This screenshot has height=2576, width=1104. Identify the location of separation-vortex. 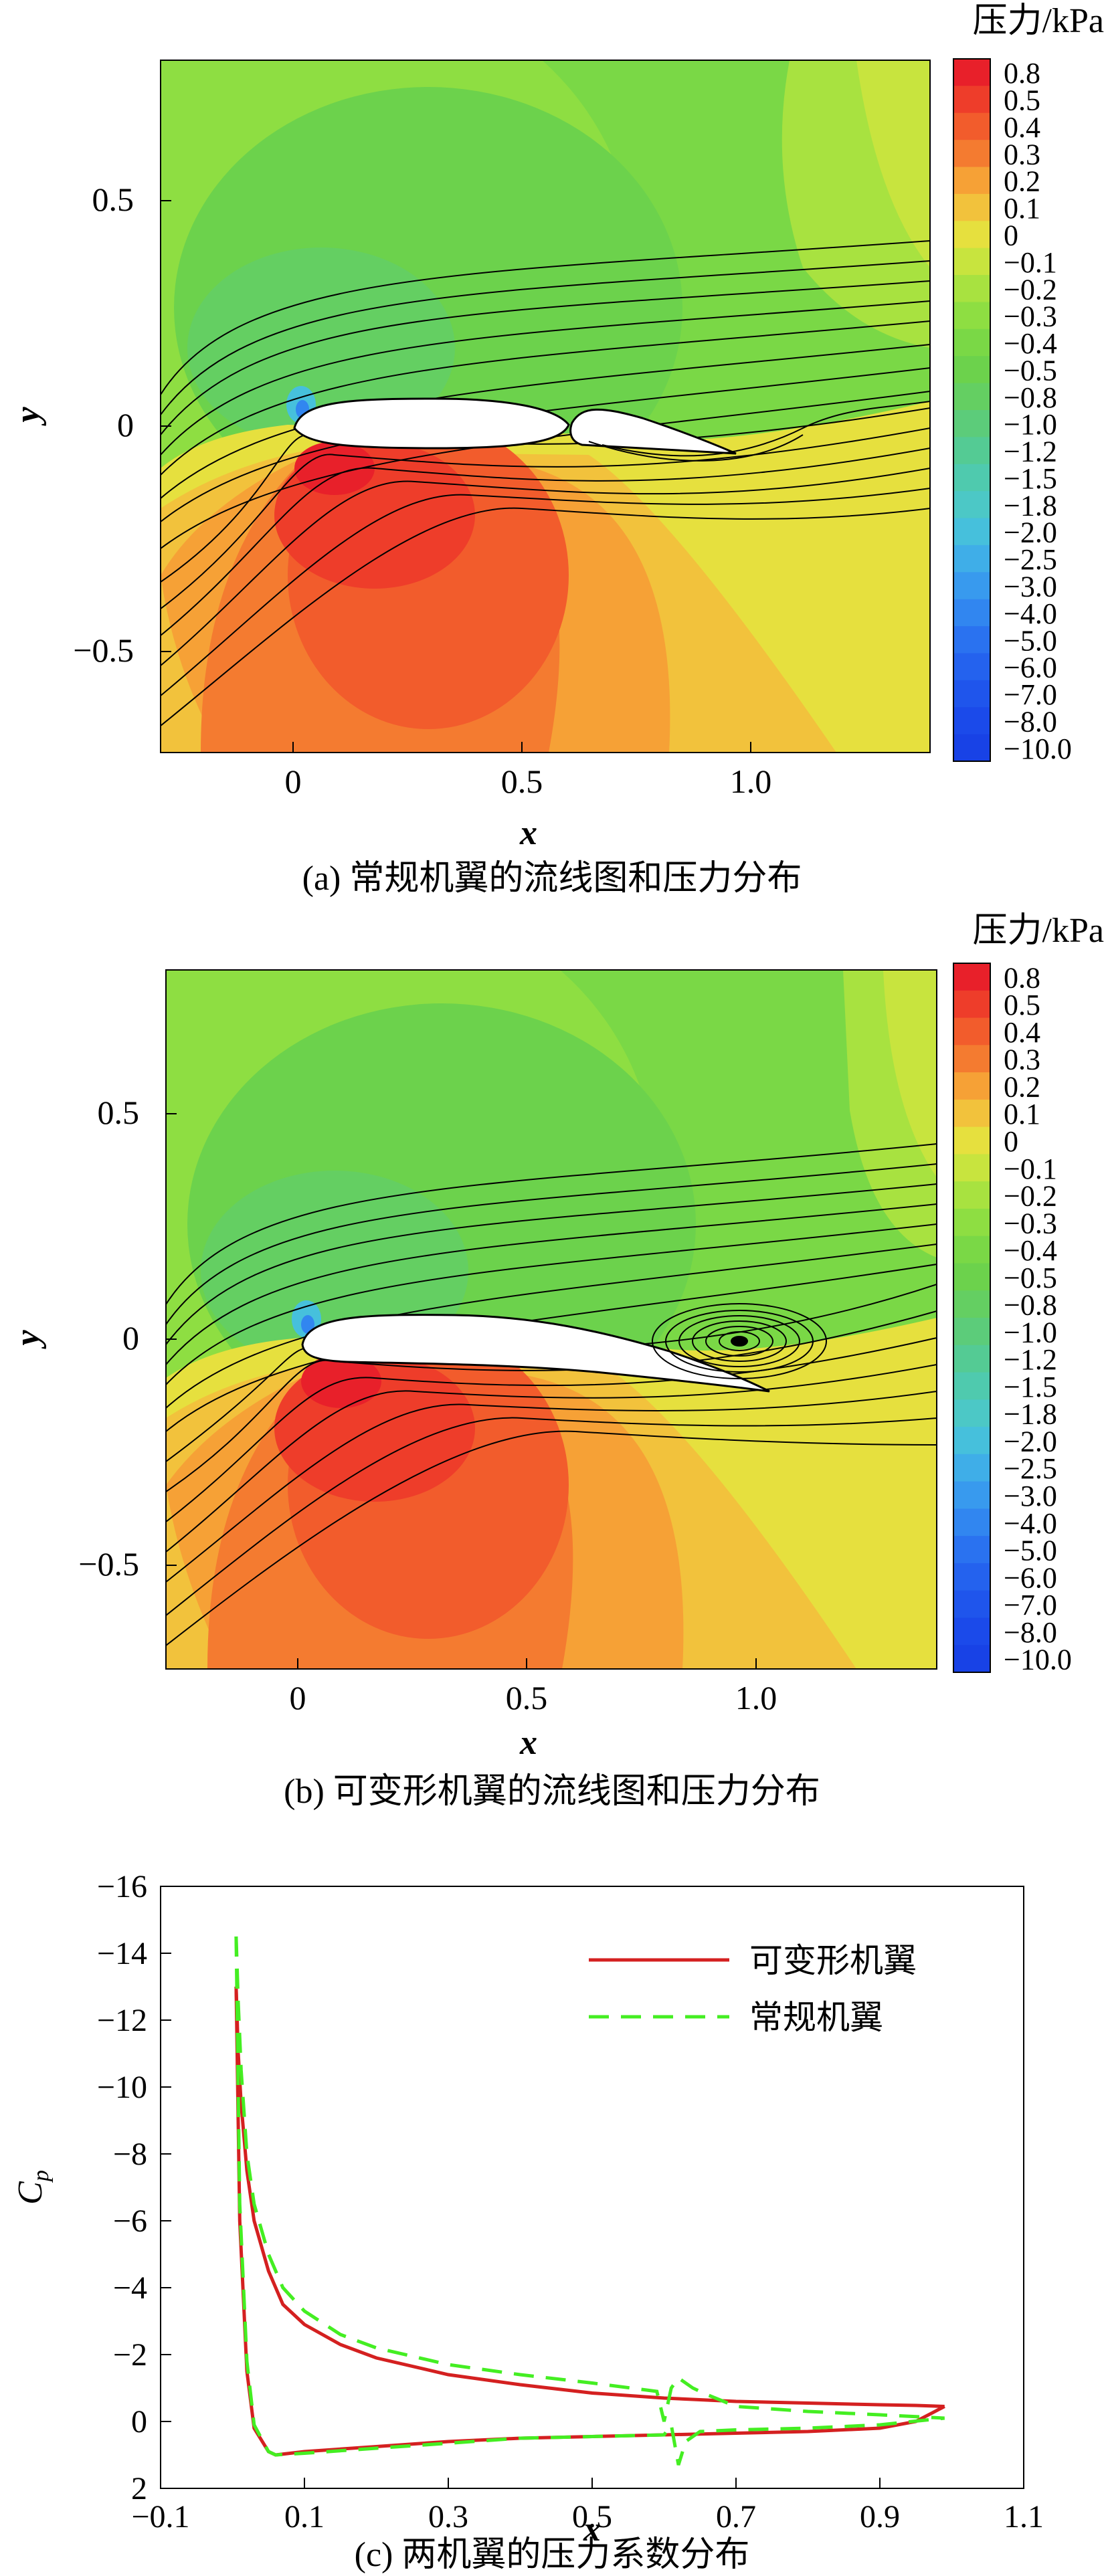
(740, 1341).